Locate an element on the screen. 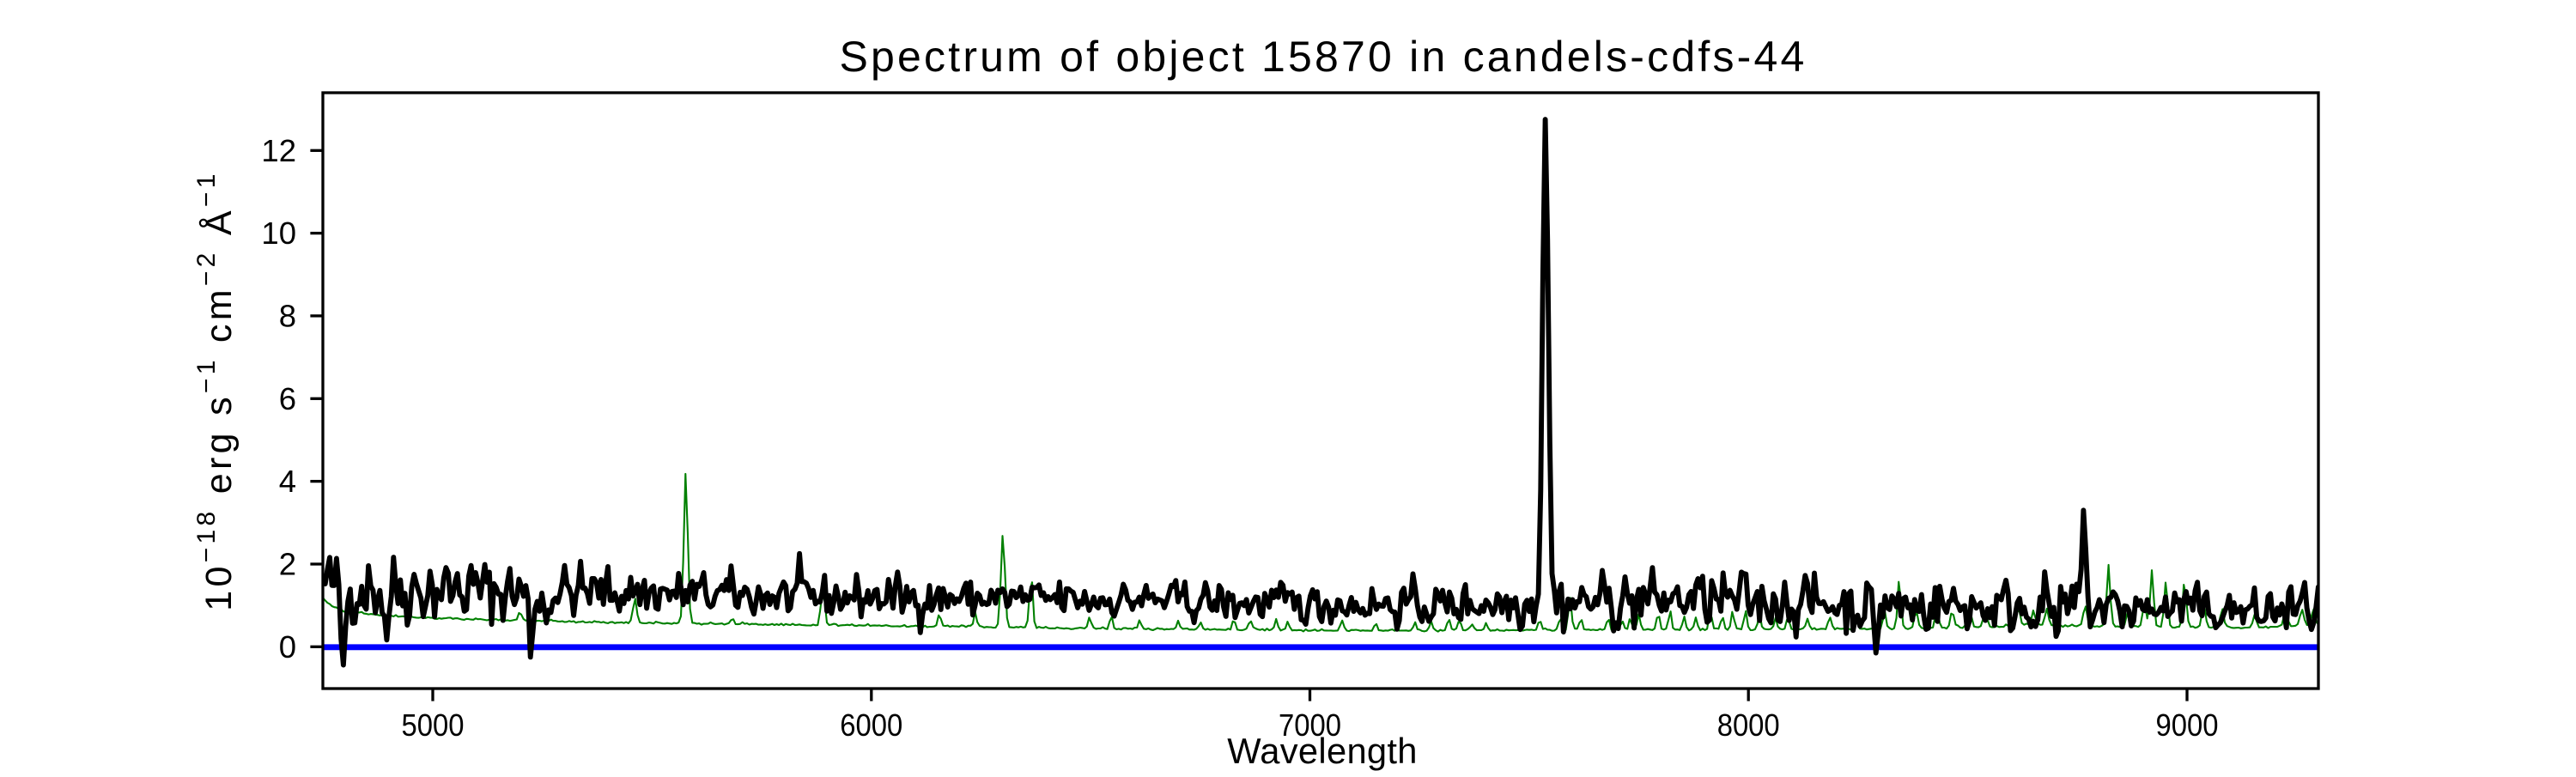  svg-text: 7000 is located at coordinates (1310, 725).